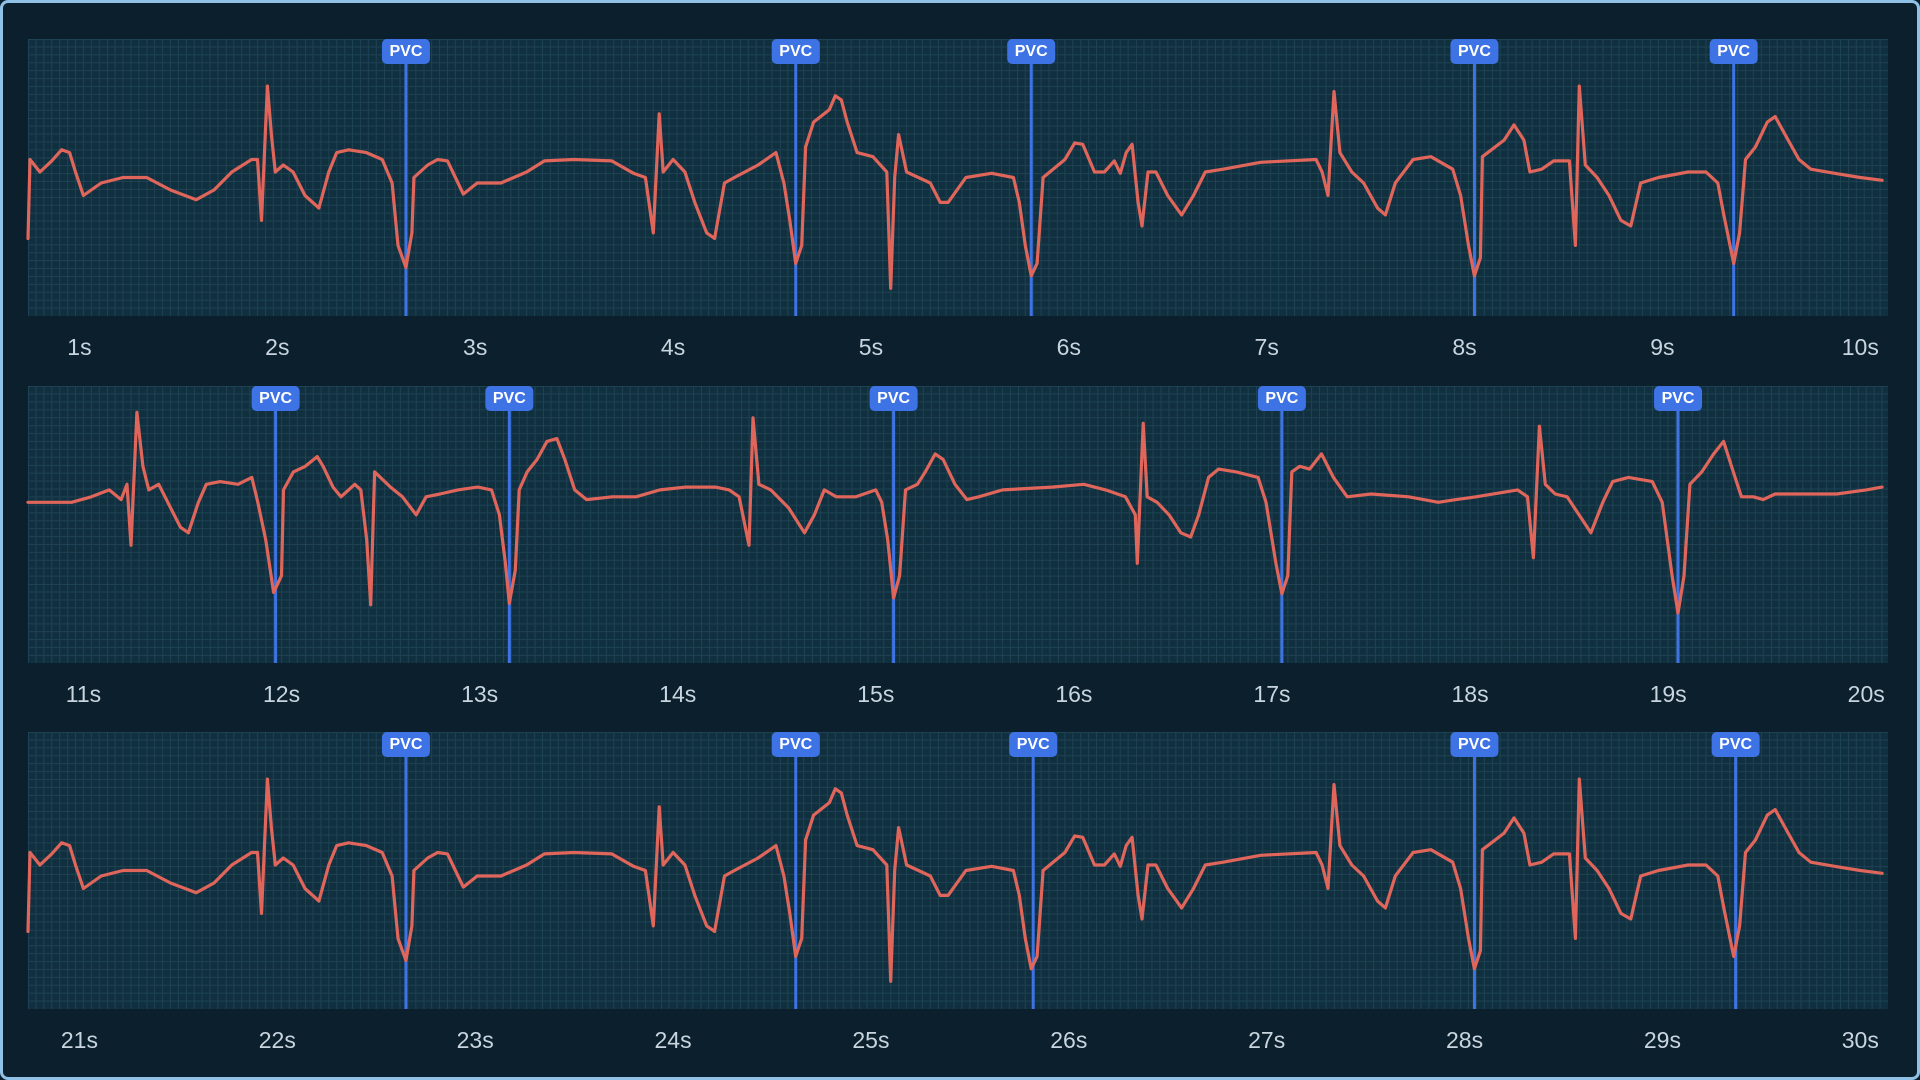  I want to click on x-tick-label: 10s, so click(1860, 347).